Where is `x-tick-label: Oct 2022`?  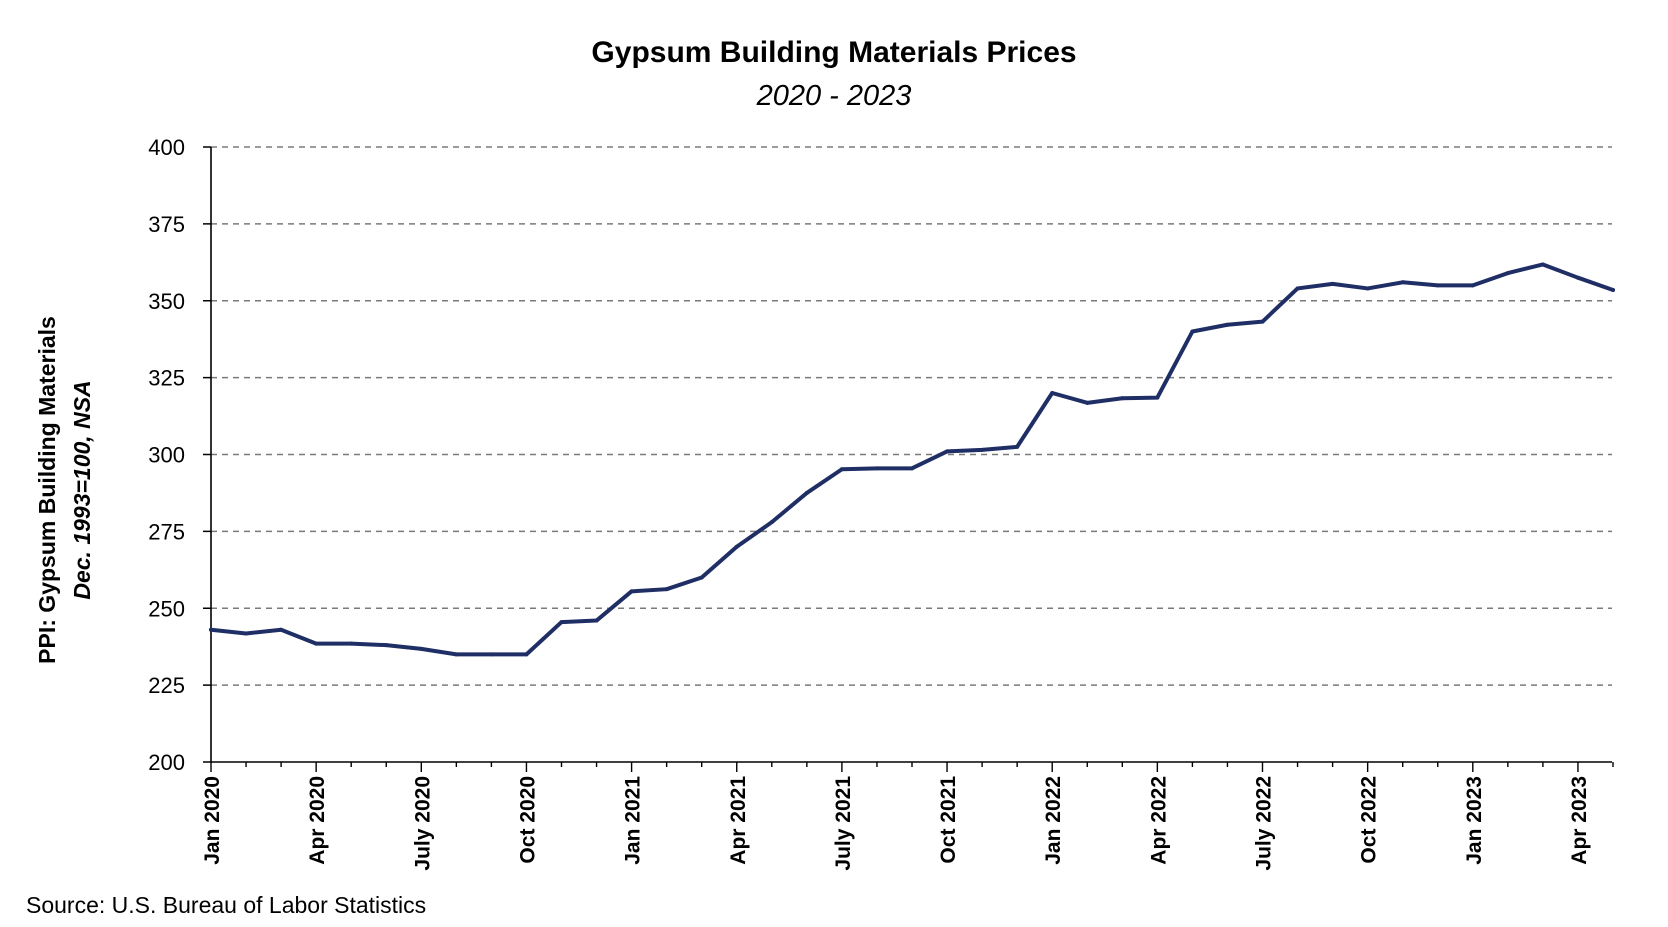 x-tick-label: Oct 2022 is located at coordinates (1369, 820).